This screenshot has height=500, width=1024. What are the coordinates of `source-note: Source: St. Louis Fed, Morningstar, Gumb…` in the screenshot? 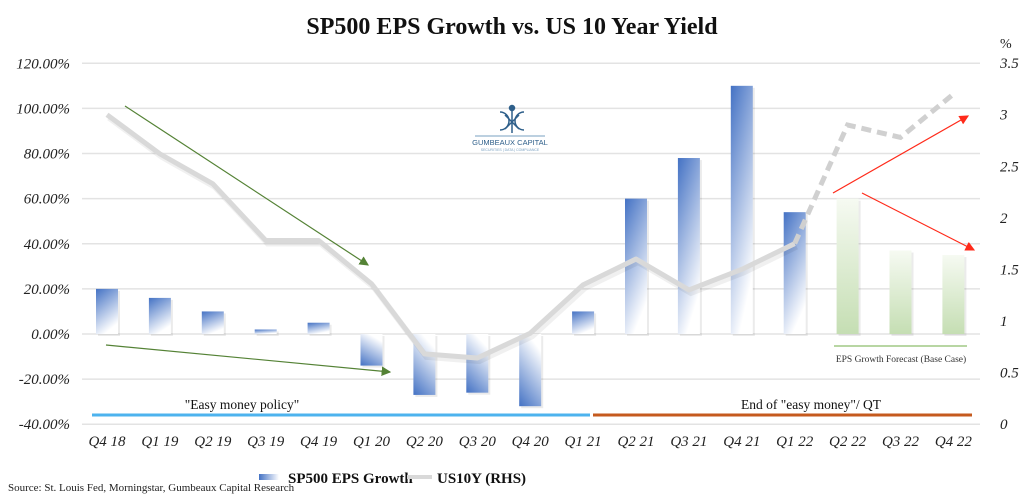 It's located at (151, 488).